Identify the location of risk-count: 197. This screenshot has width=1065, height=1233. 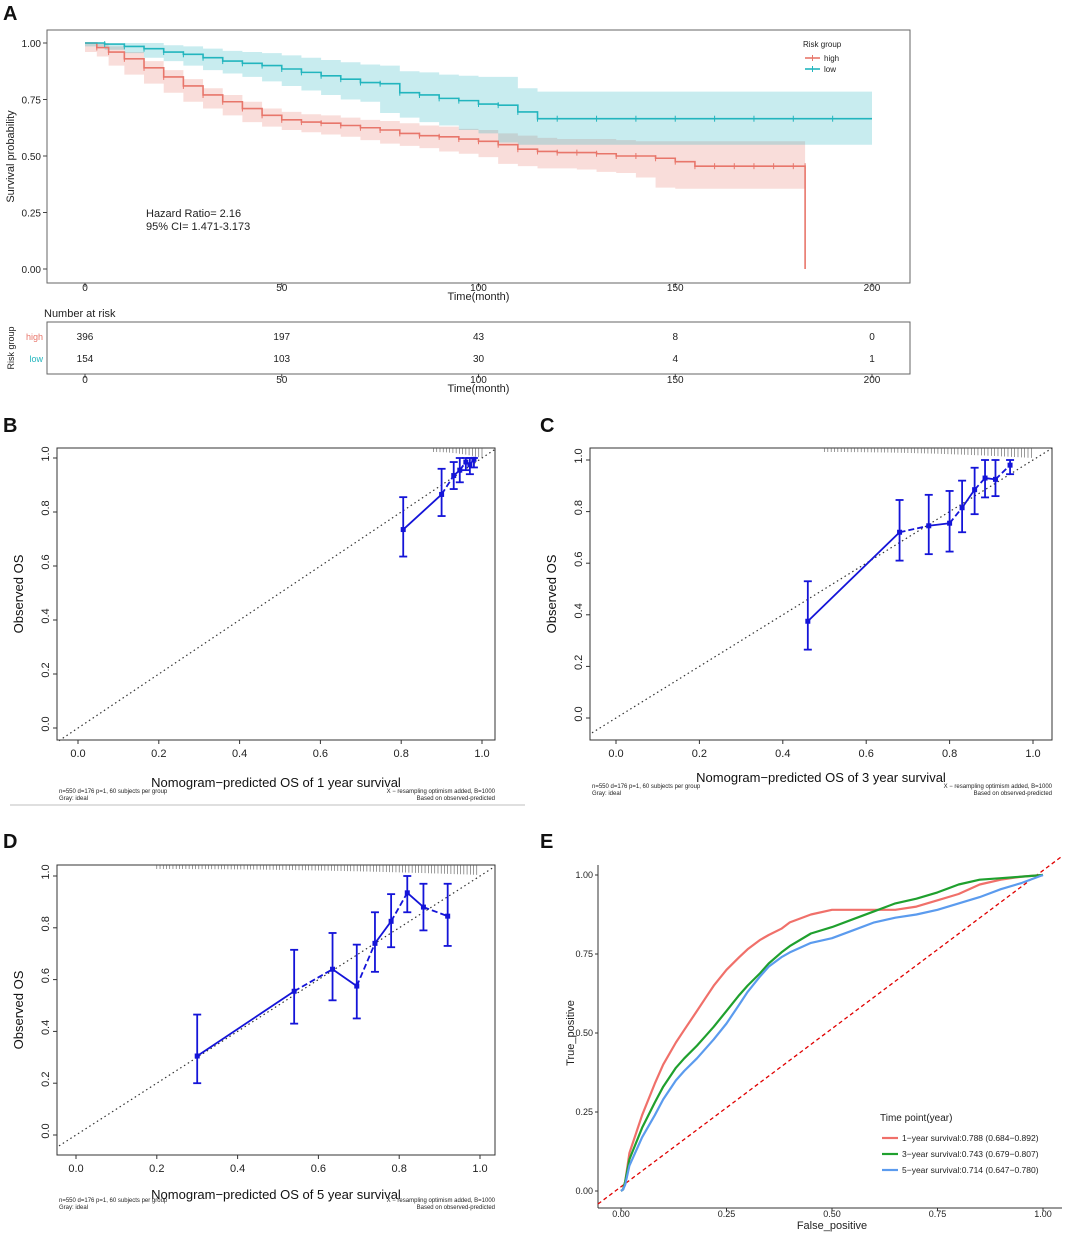
(281, 337).